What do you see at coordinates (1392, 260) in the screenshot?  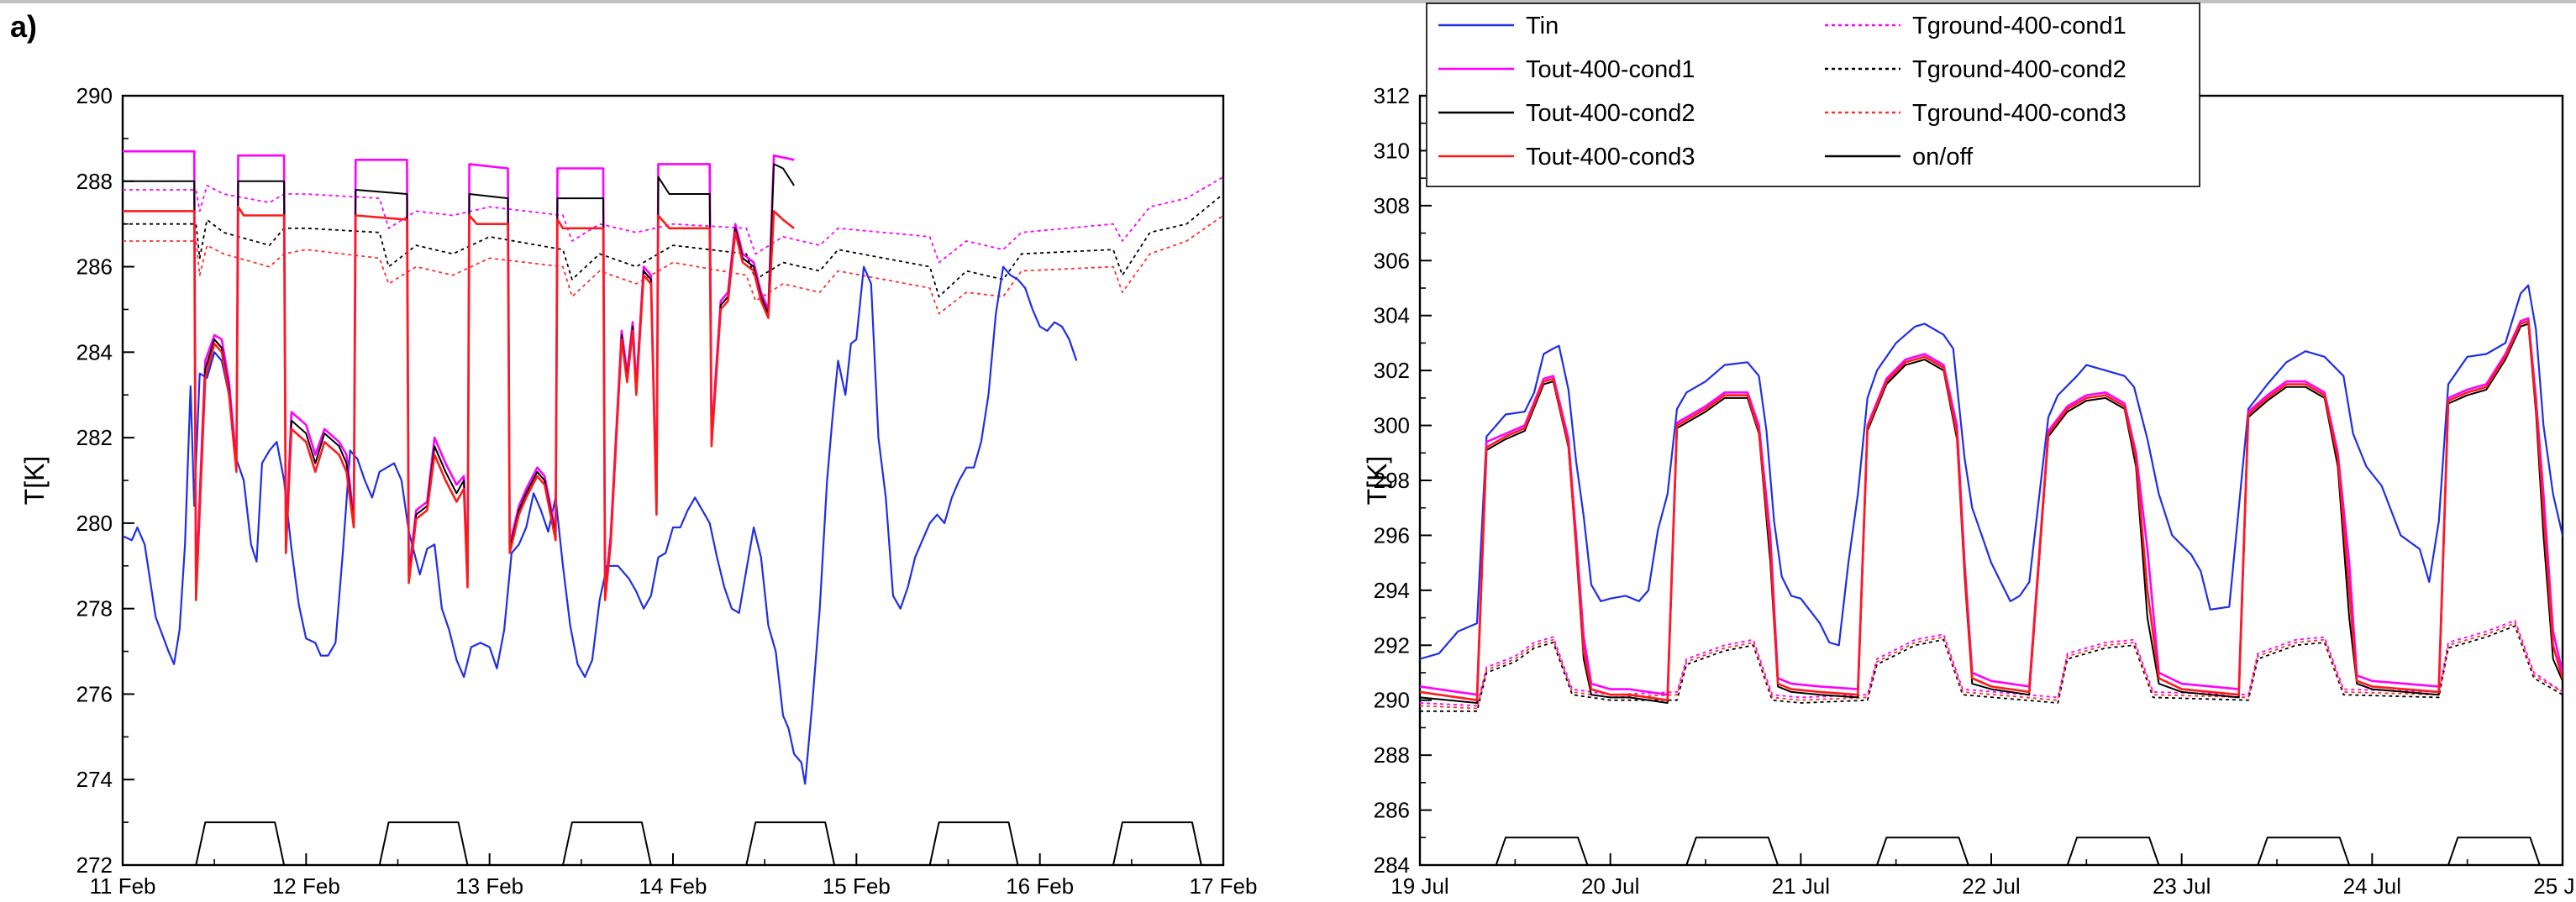 I see `y-tick-label: 306` at bounding box center [1392, 260].